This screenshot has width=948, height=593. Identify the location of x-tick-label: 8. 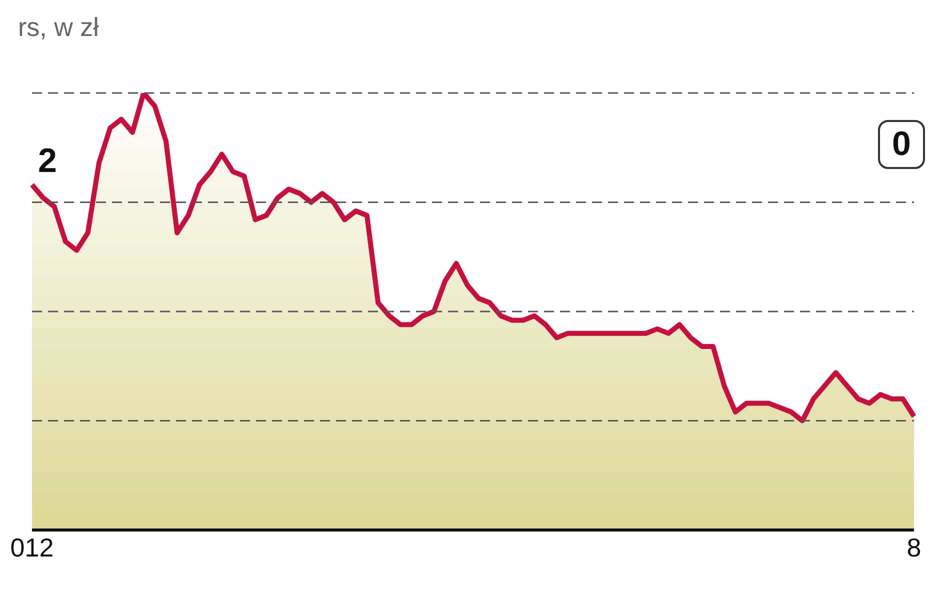
(914, 547).